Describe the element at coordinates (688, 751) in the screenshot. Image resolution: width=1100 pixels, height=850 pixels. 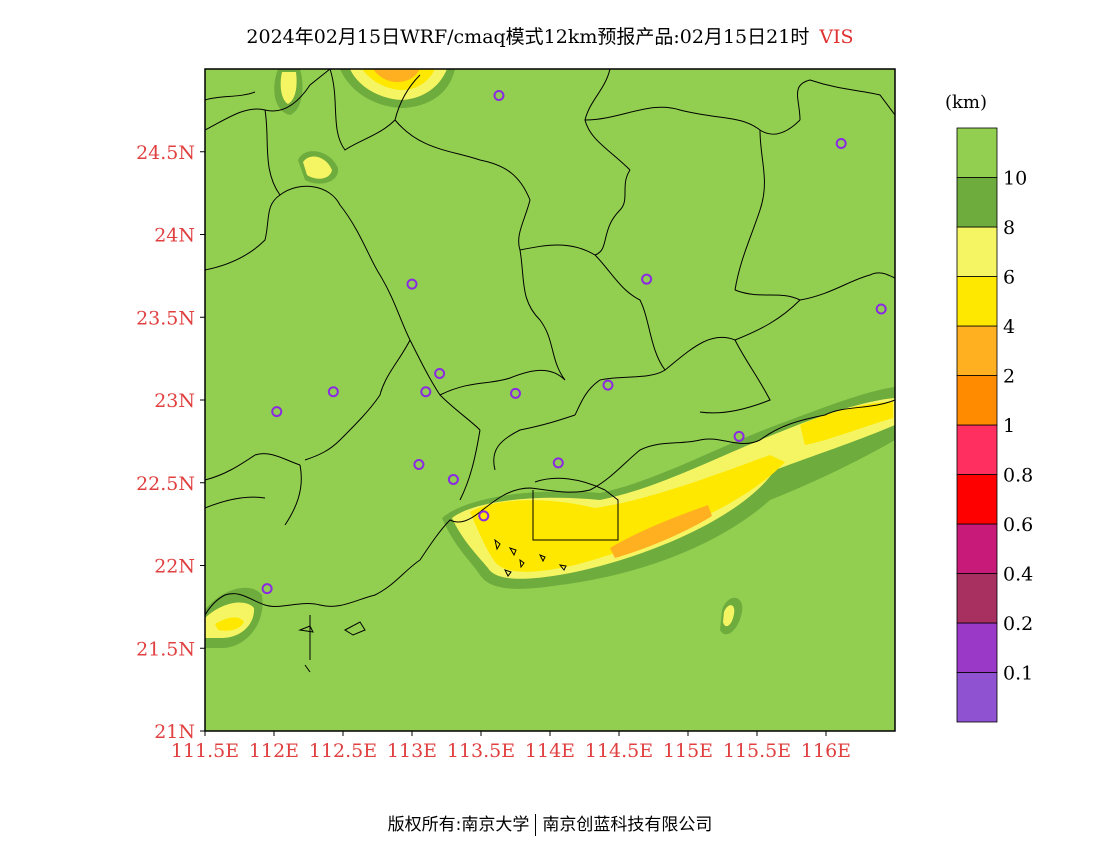
I see `x-tick-label: 115E` at that location.